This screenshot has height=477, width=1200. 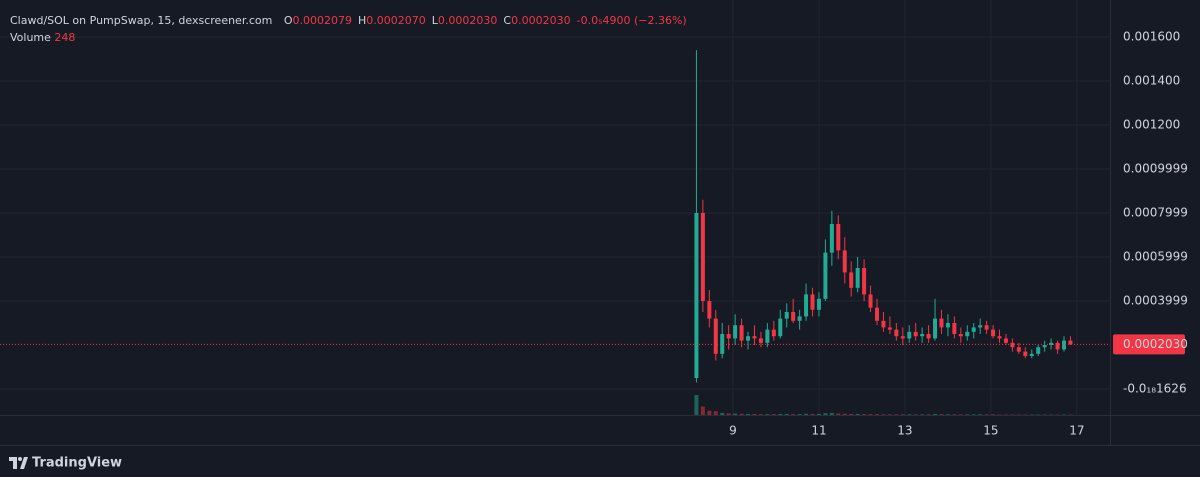 I want to click on x-tick-label: 17, so click(x=1076, y=431).